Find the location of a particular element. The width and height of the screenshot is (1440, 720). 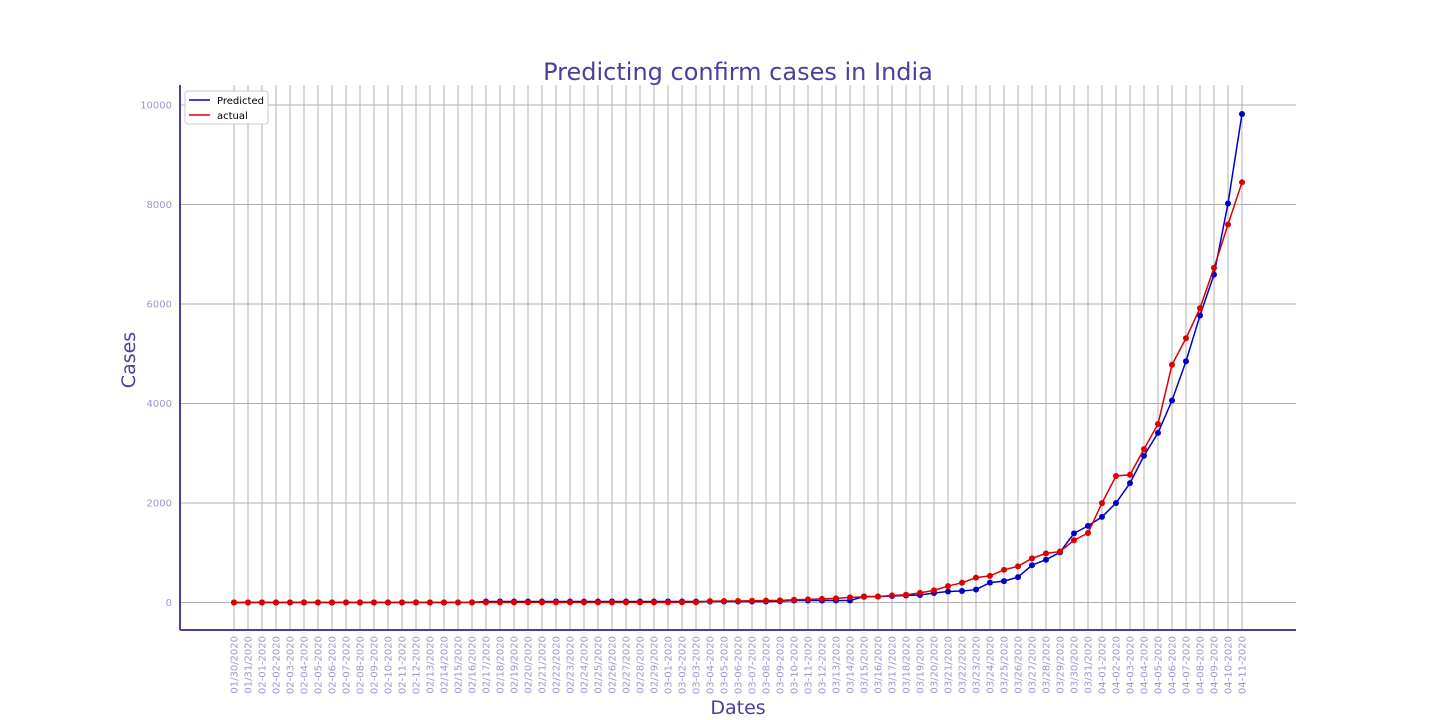

x-axis-label: Dates is located at coordinates (737, 708).